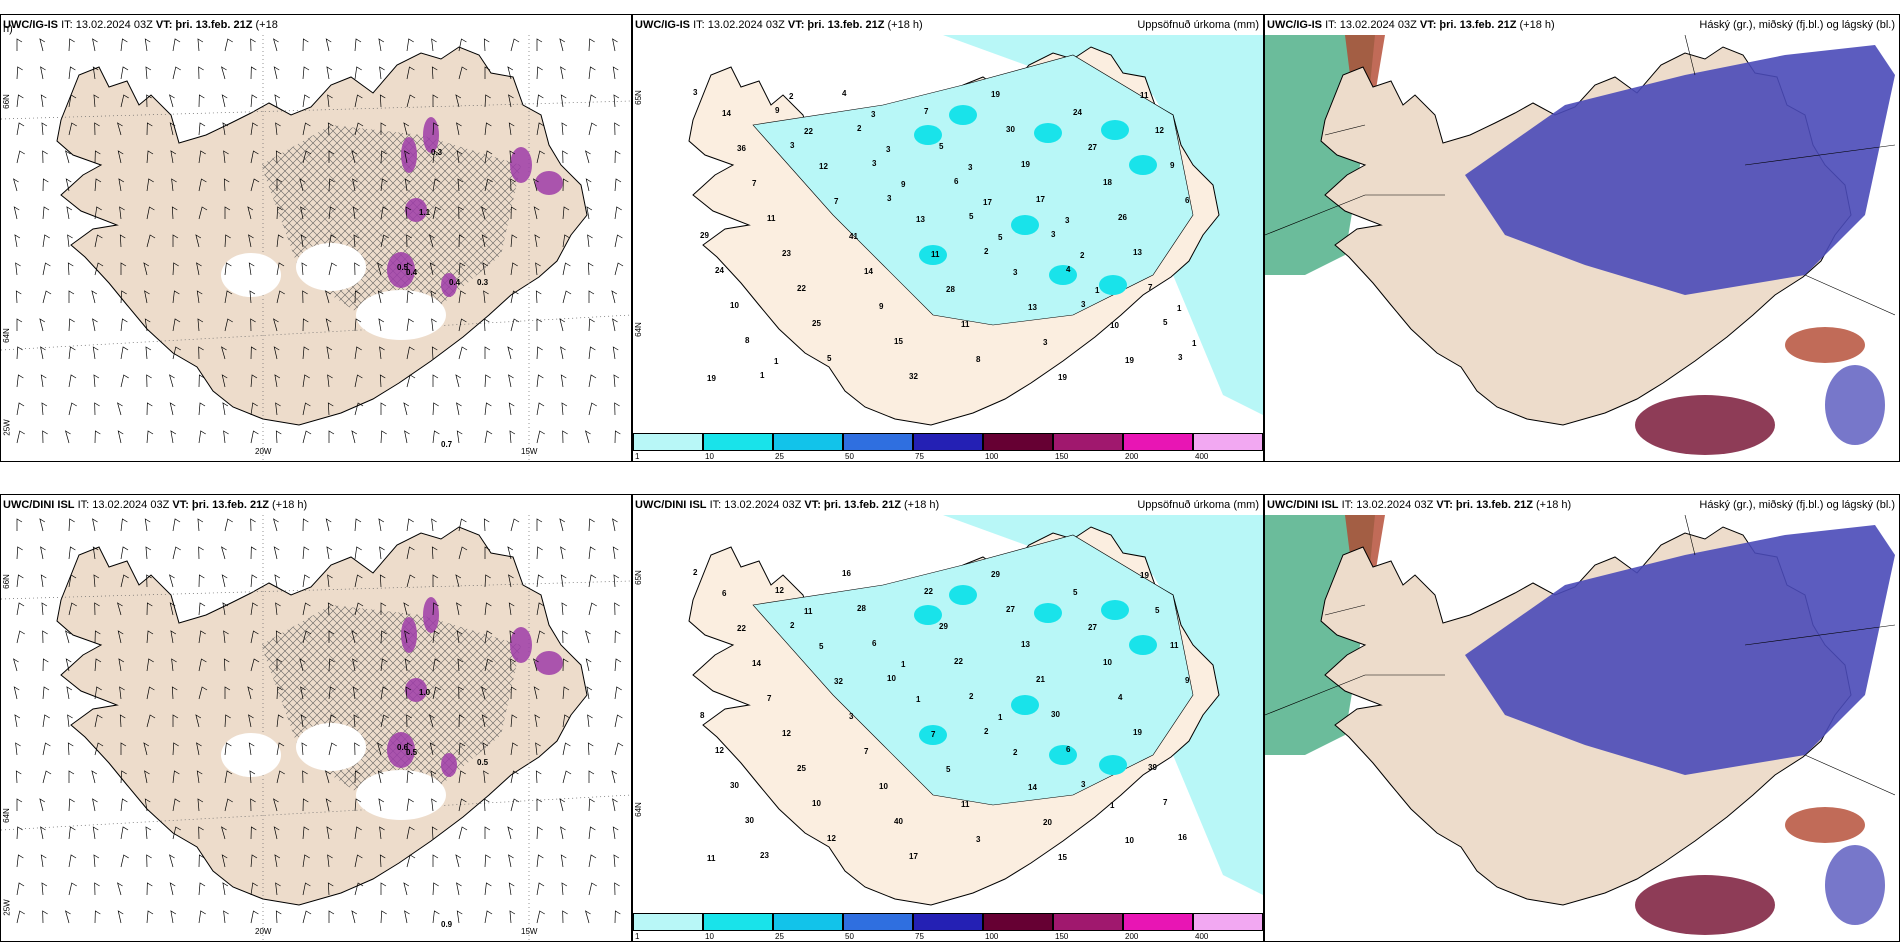 This screenshot has width=1900, height=950. What do you see at coordinates (425, 692) in the screenshot?
I see `value-label: 1.0` at bounding box center [425, 692].